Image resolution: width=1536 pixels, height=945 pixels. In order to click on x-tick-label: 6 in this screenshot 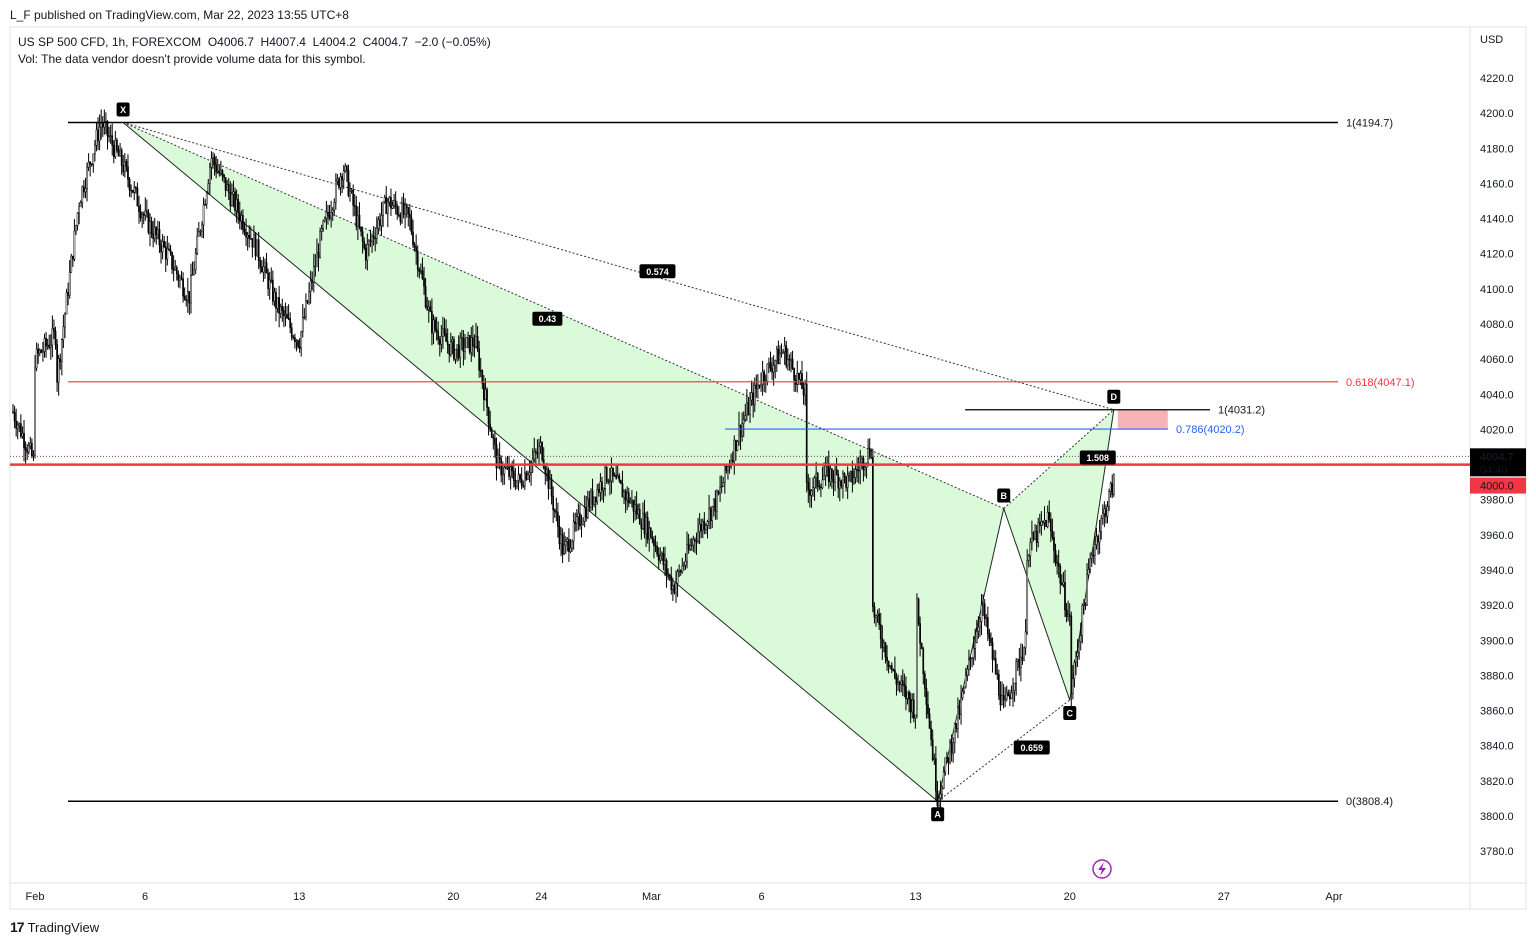, I will do `click(145, 897)`.